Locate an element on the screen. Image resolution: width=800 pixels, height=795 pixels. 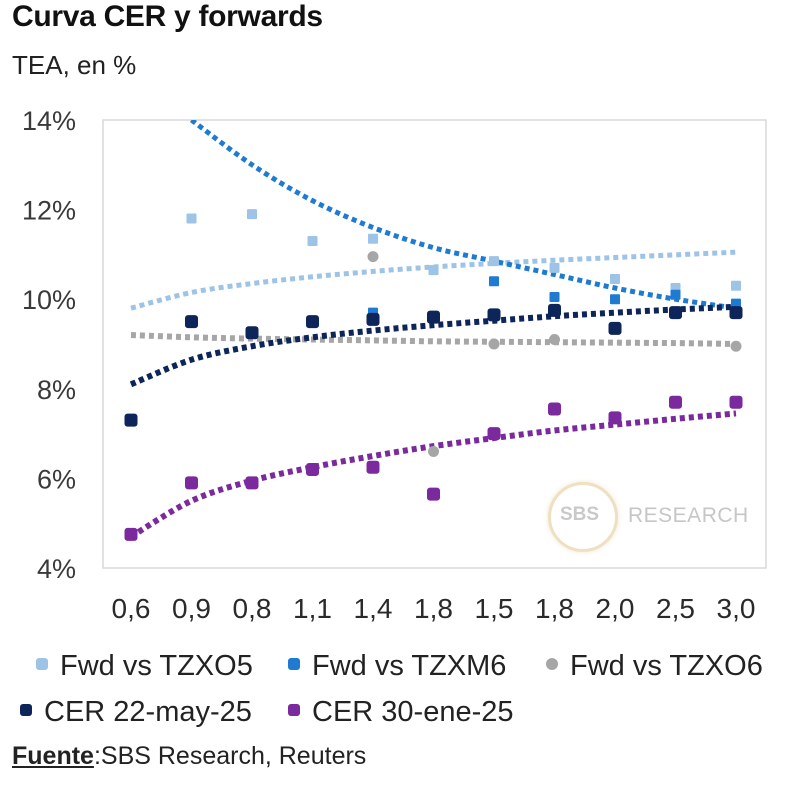
legend-label: CER 22-may-25 is located at coordinates (148, 712).